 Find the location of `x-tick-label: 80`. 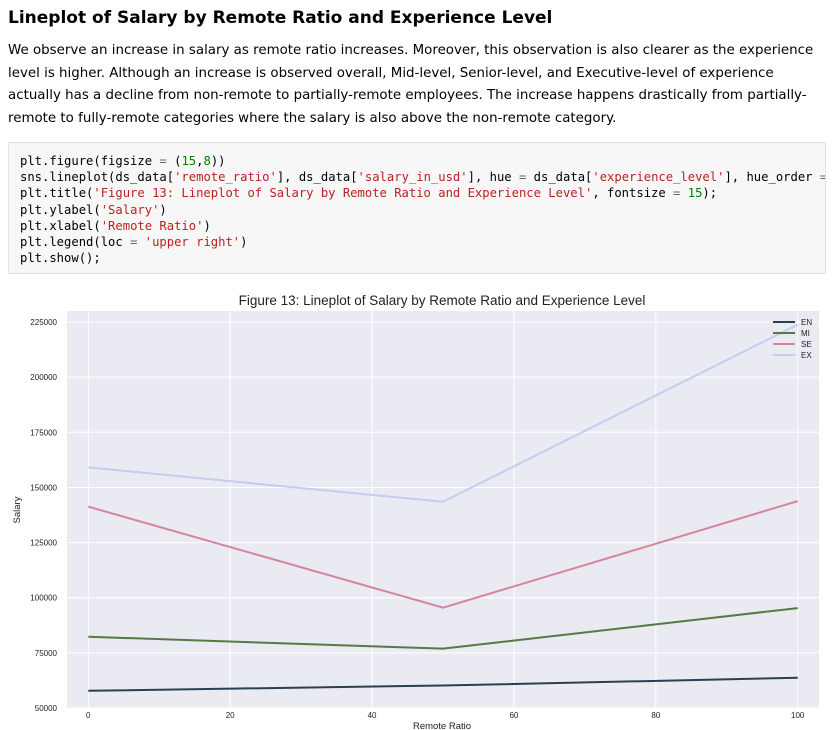

x-tick-label: 80 is located at coordinates (655, 715).